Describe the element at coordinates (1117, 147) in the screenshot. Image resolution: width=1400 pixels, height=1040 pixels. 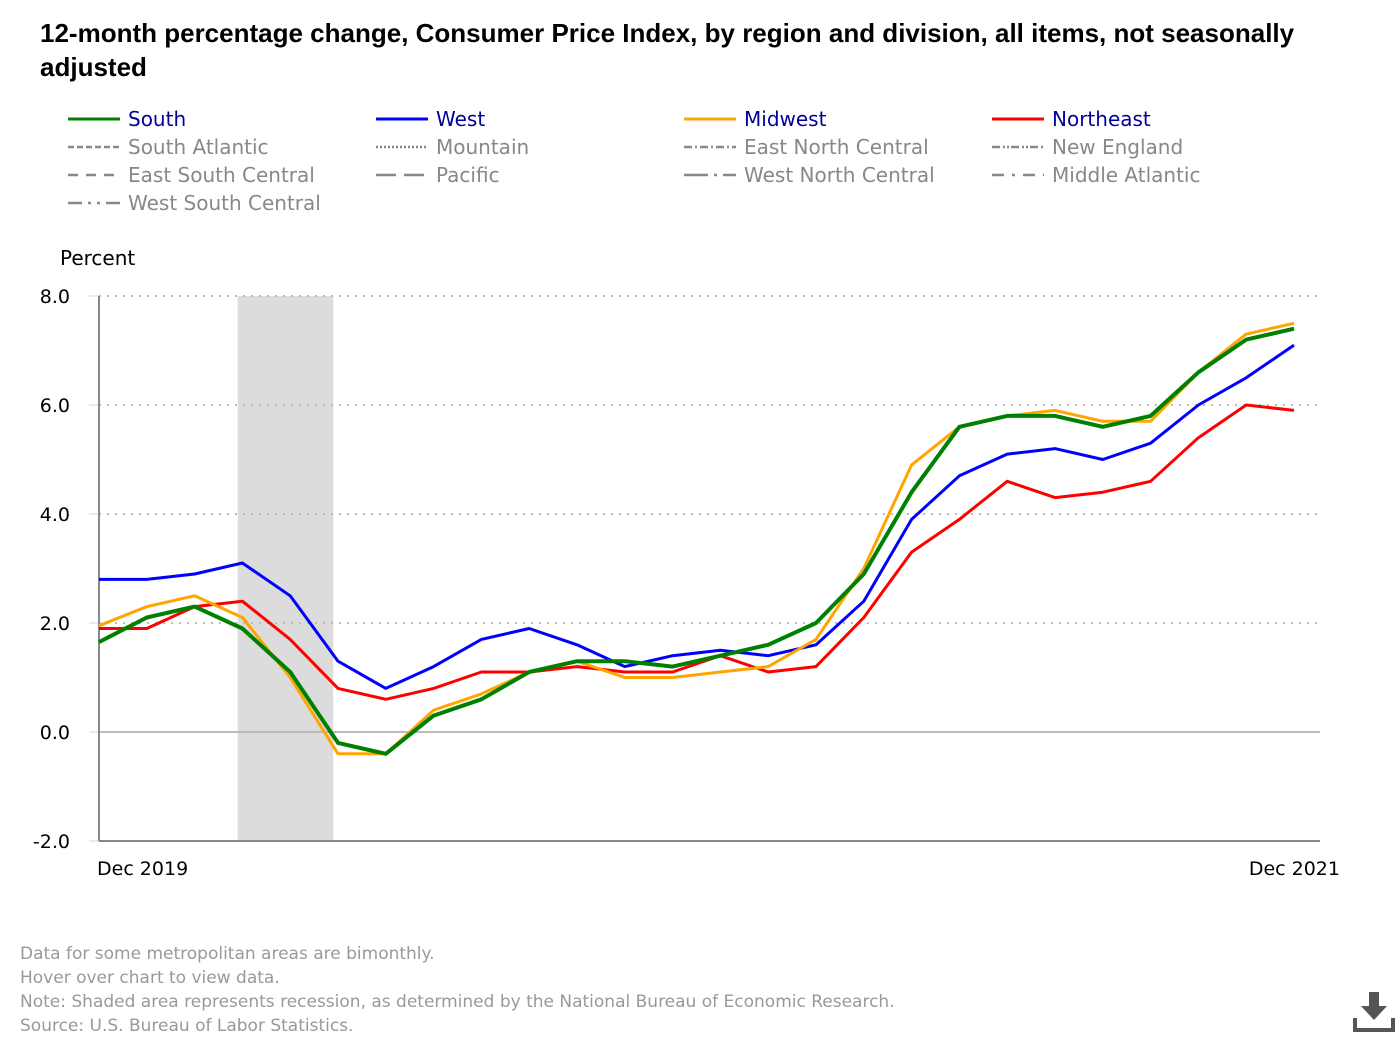
I see `legend-item-new-england: New England` at that location.